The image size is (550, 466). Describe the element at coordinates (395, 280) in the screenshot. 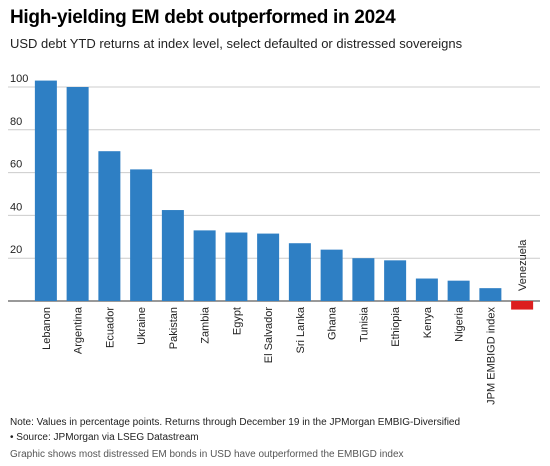

I see `bar-ethiopia` at that location.